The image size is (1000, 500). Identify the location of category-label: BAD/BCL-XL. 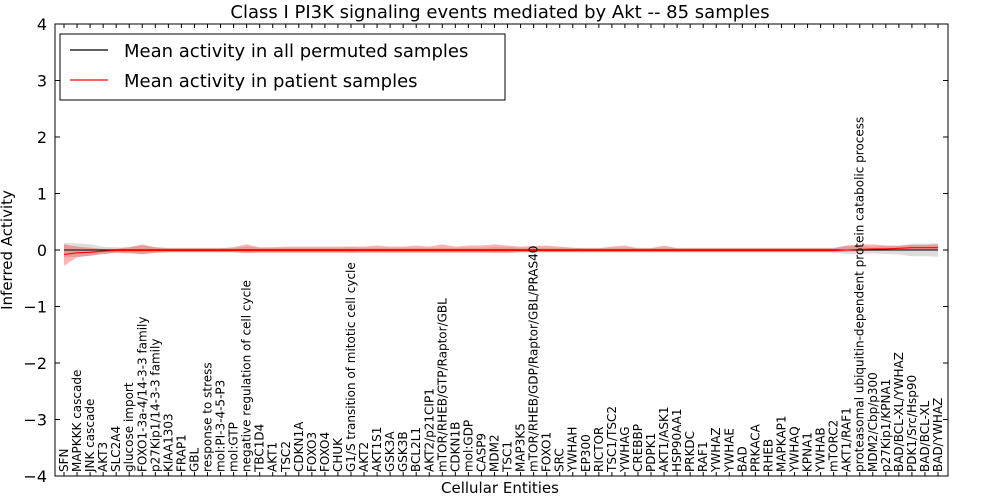
(925, 436).